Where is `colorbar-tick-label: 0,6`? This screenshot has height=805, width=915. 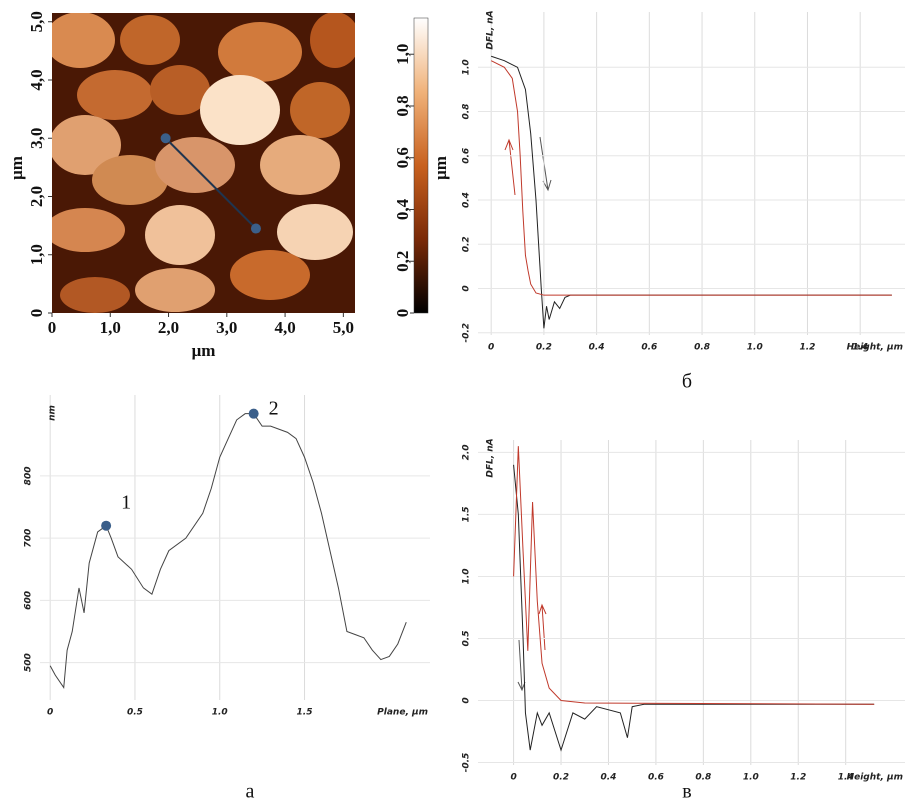
colorbar-tick-label: 0,6 is located at coordinates (402, 157).